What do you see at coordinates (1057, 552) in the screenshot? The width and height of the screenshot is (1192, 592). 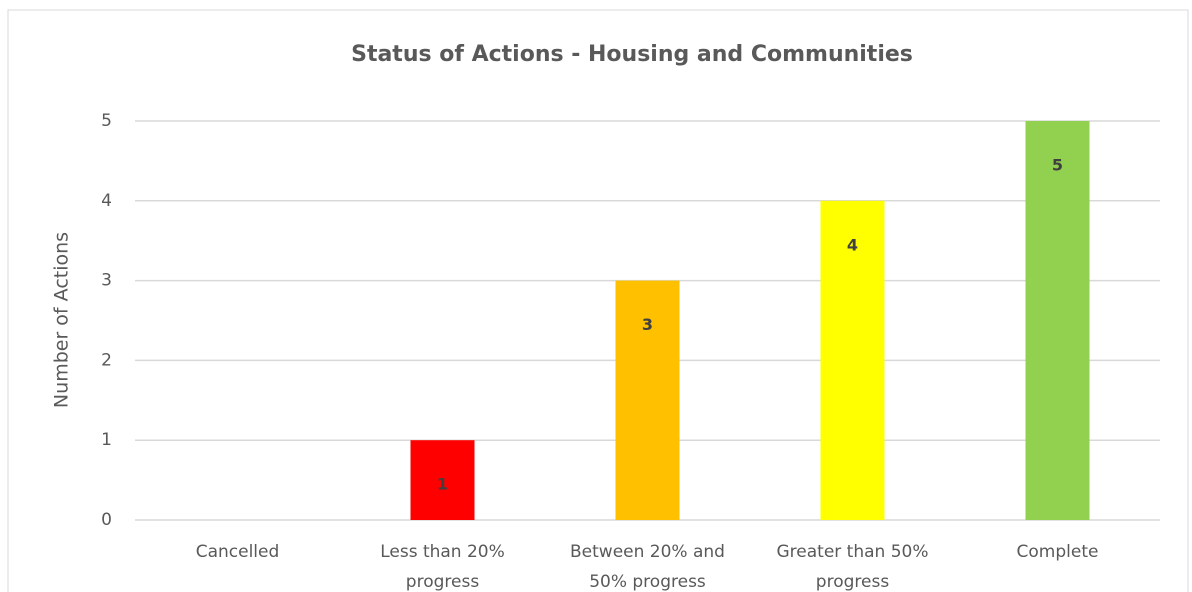 I see `x-tick-label: Complete` at bounding box center [1057, 552].